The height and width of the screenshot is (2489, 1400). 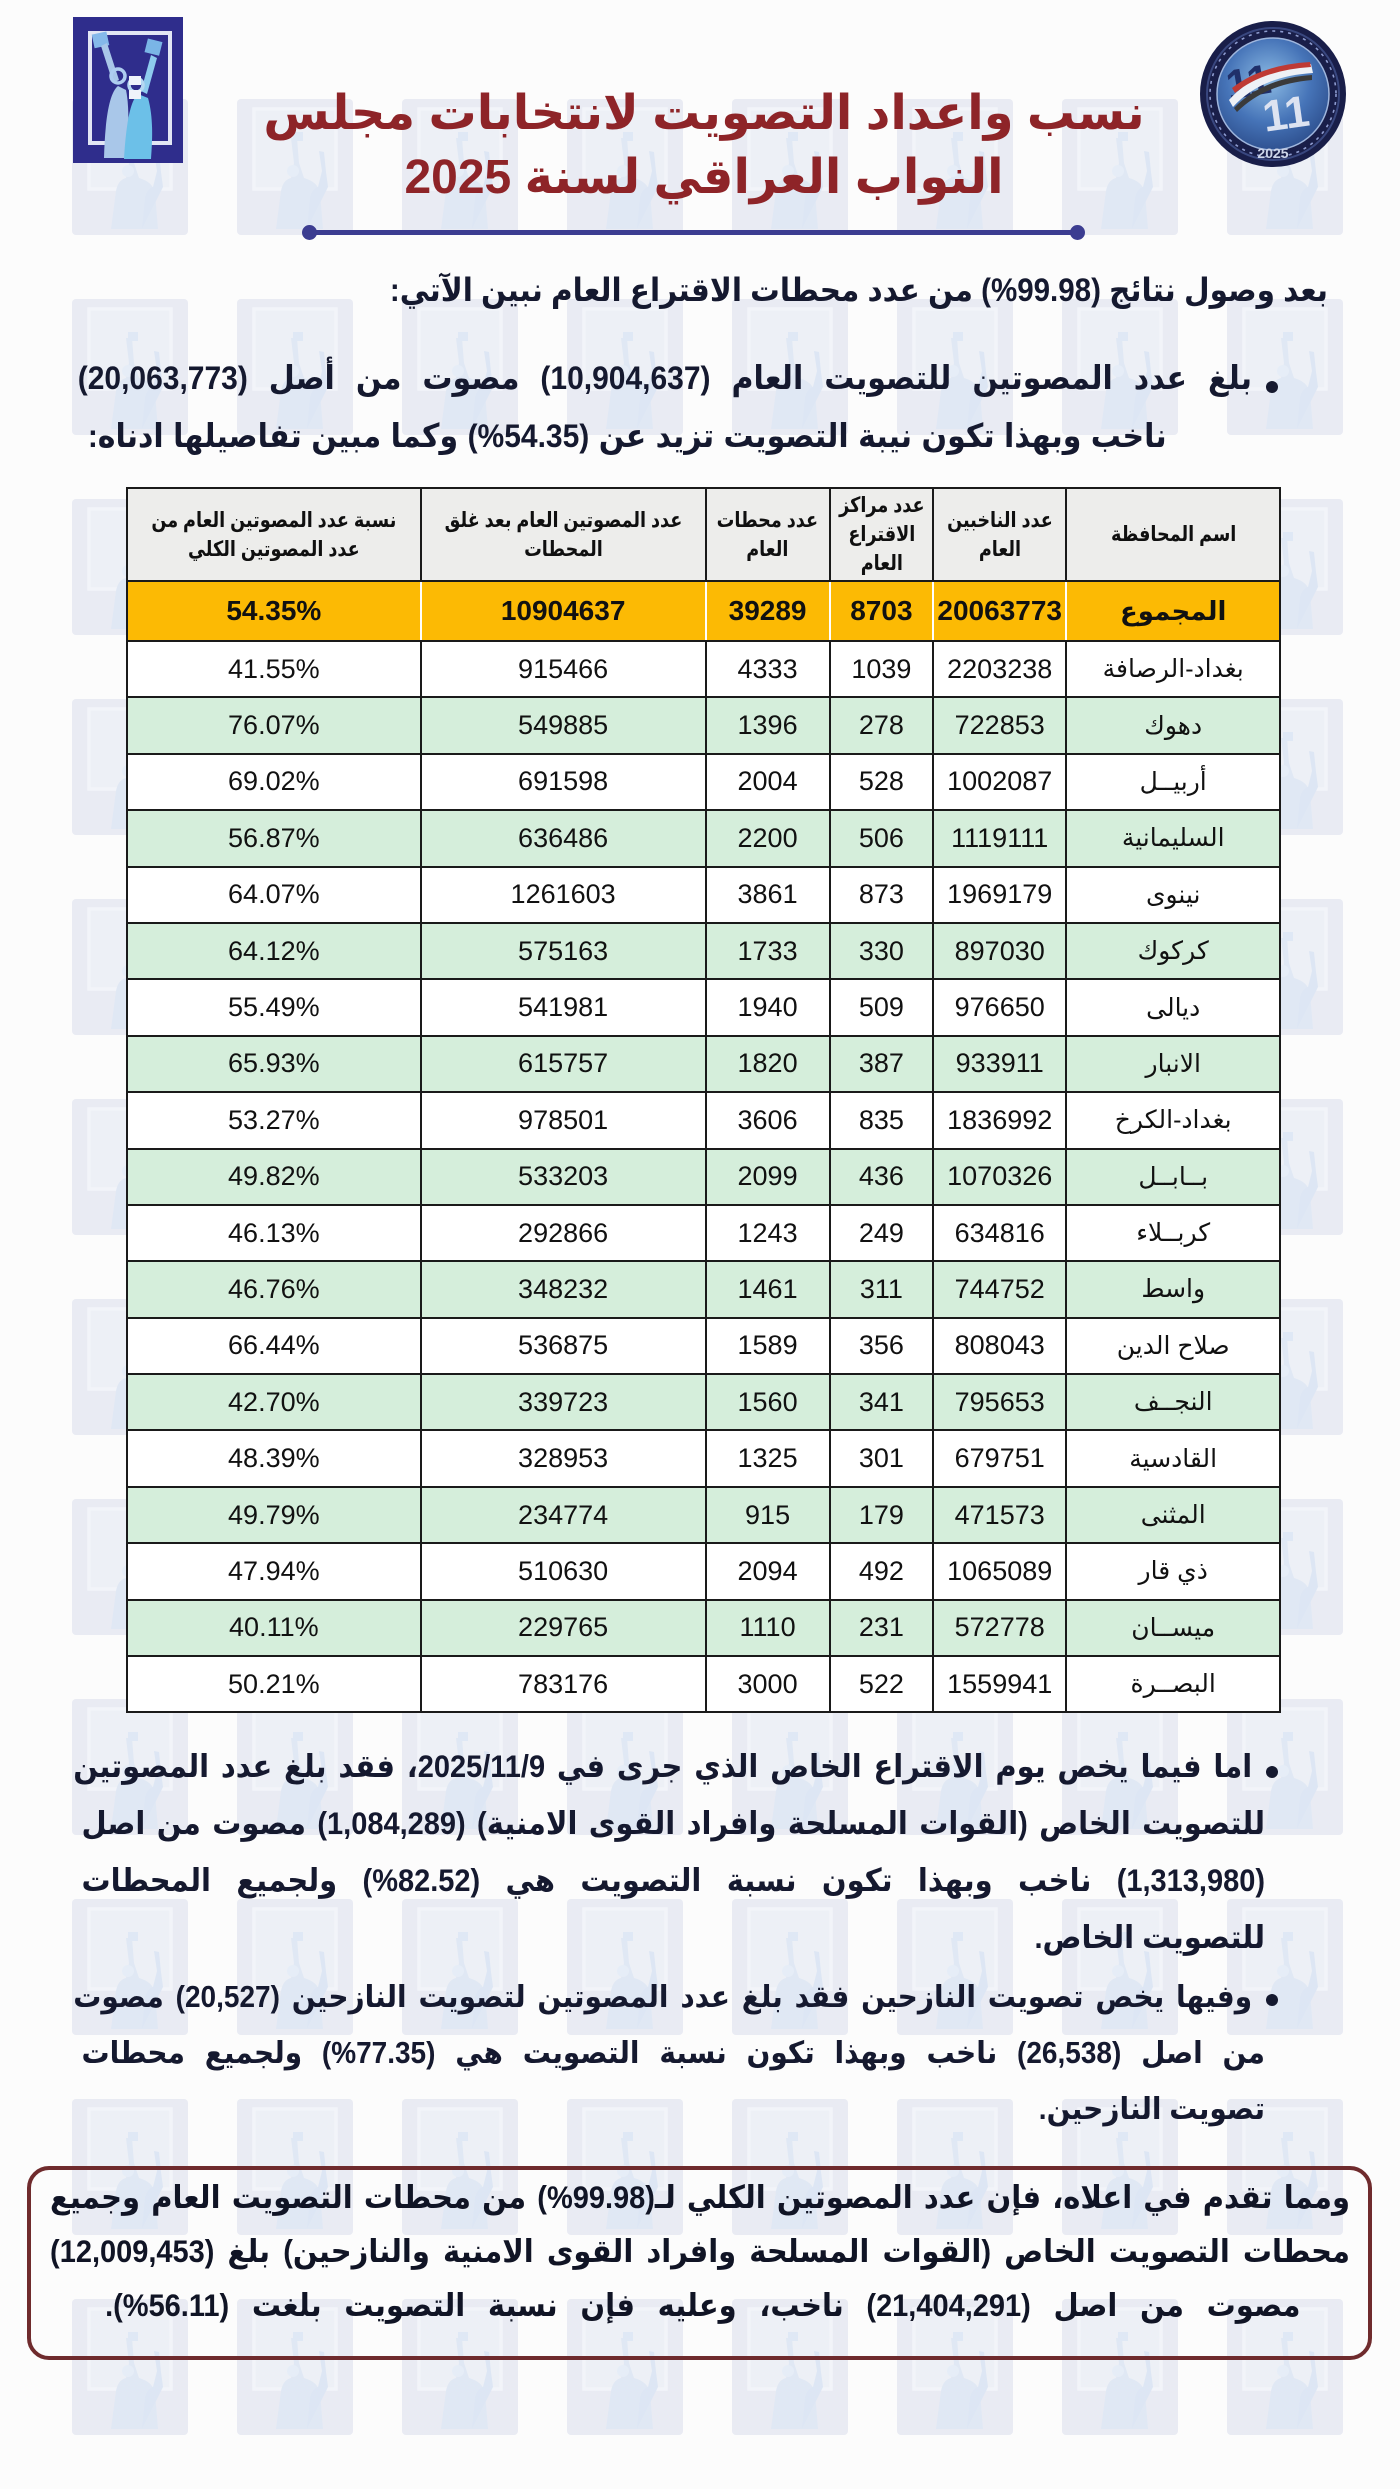 What do you see at coordinates (1286, 114) in the screenshot?
I see `svg-text: 11` at bounding box center [1286, 114].